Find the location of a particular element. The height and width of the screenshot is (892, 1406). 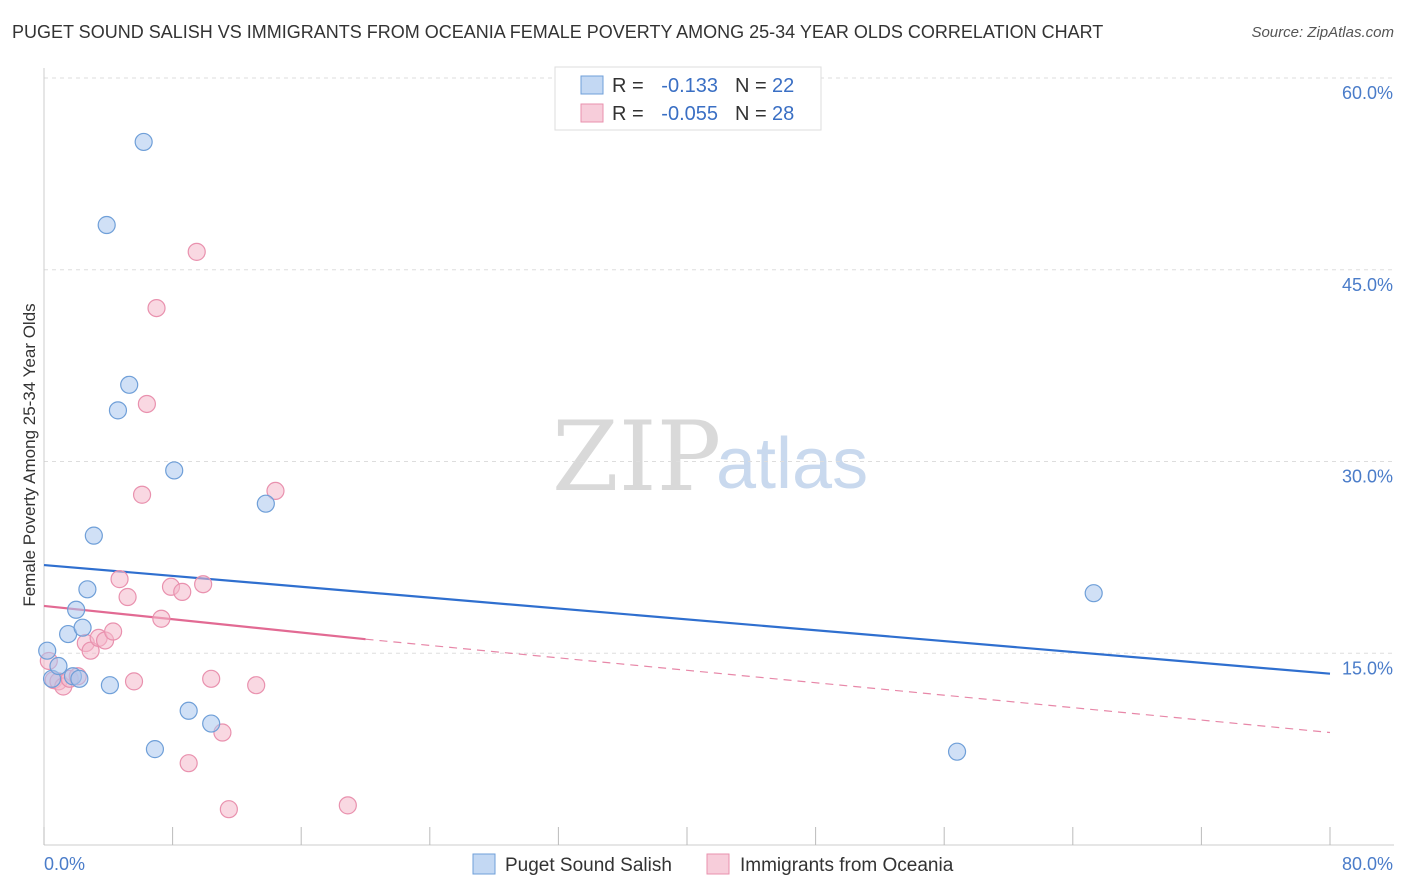

series-legend-swatch-pink is located at coordinates (718, 864).